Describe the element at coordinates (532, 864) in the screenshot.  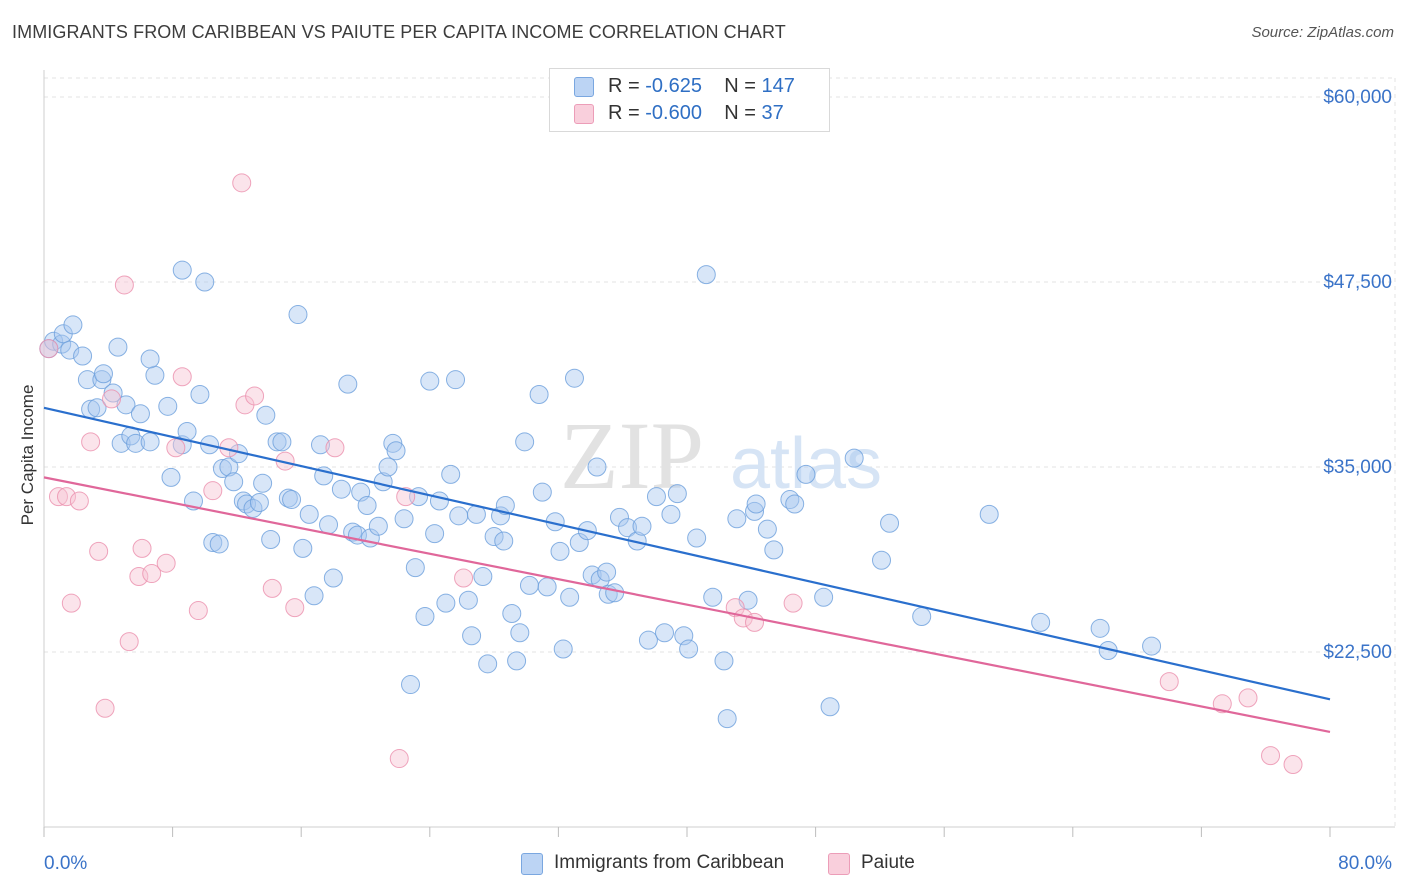
I see `bottom-legend-swatch-blue` at that location.